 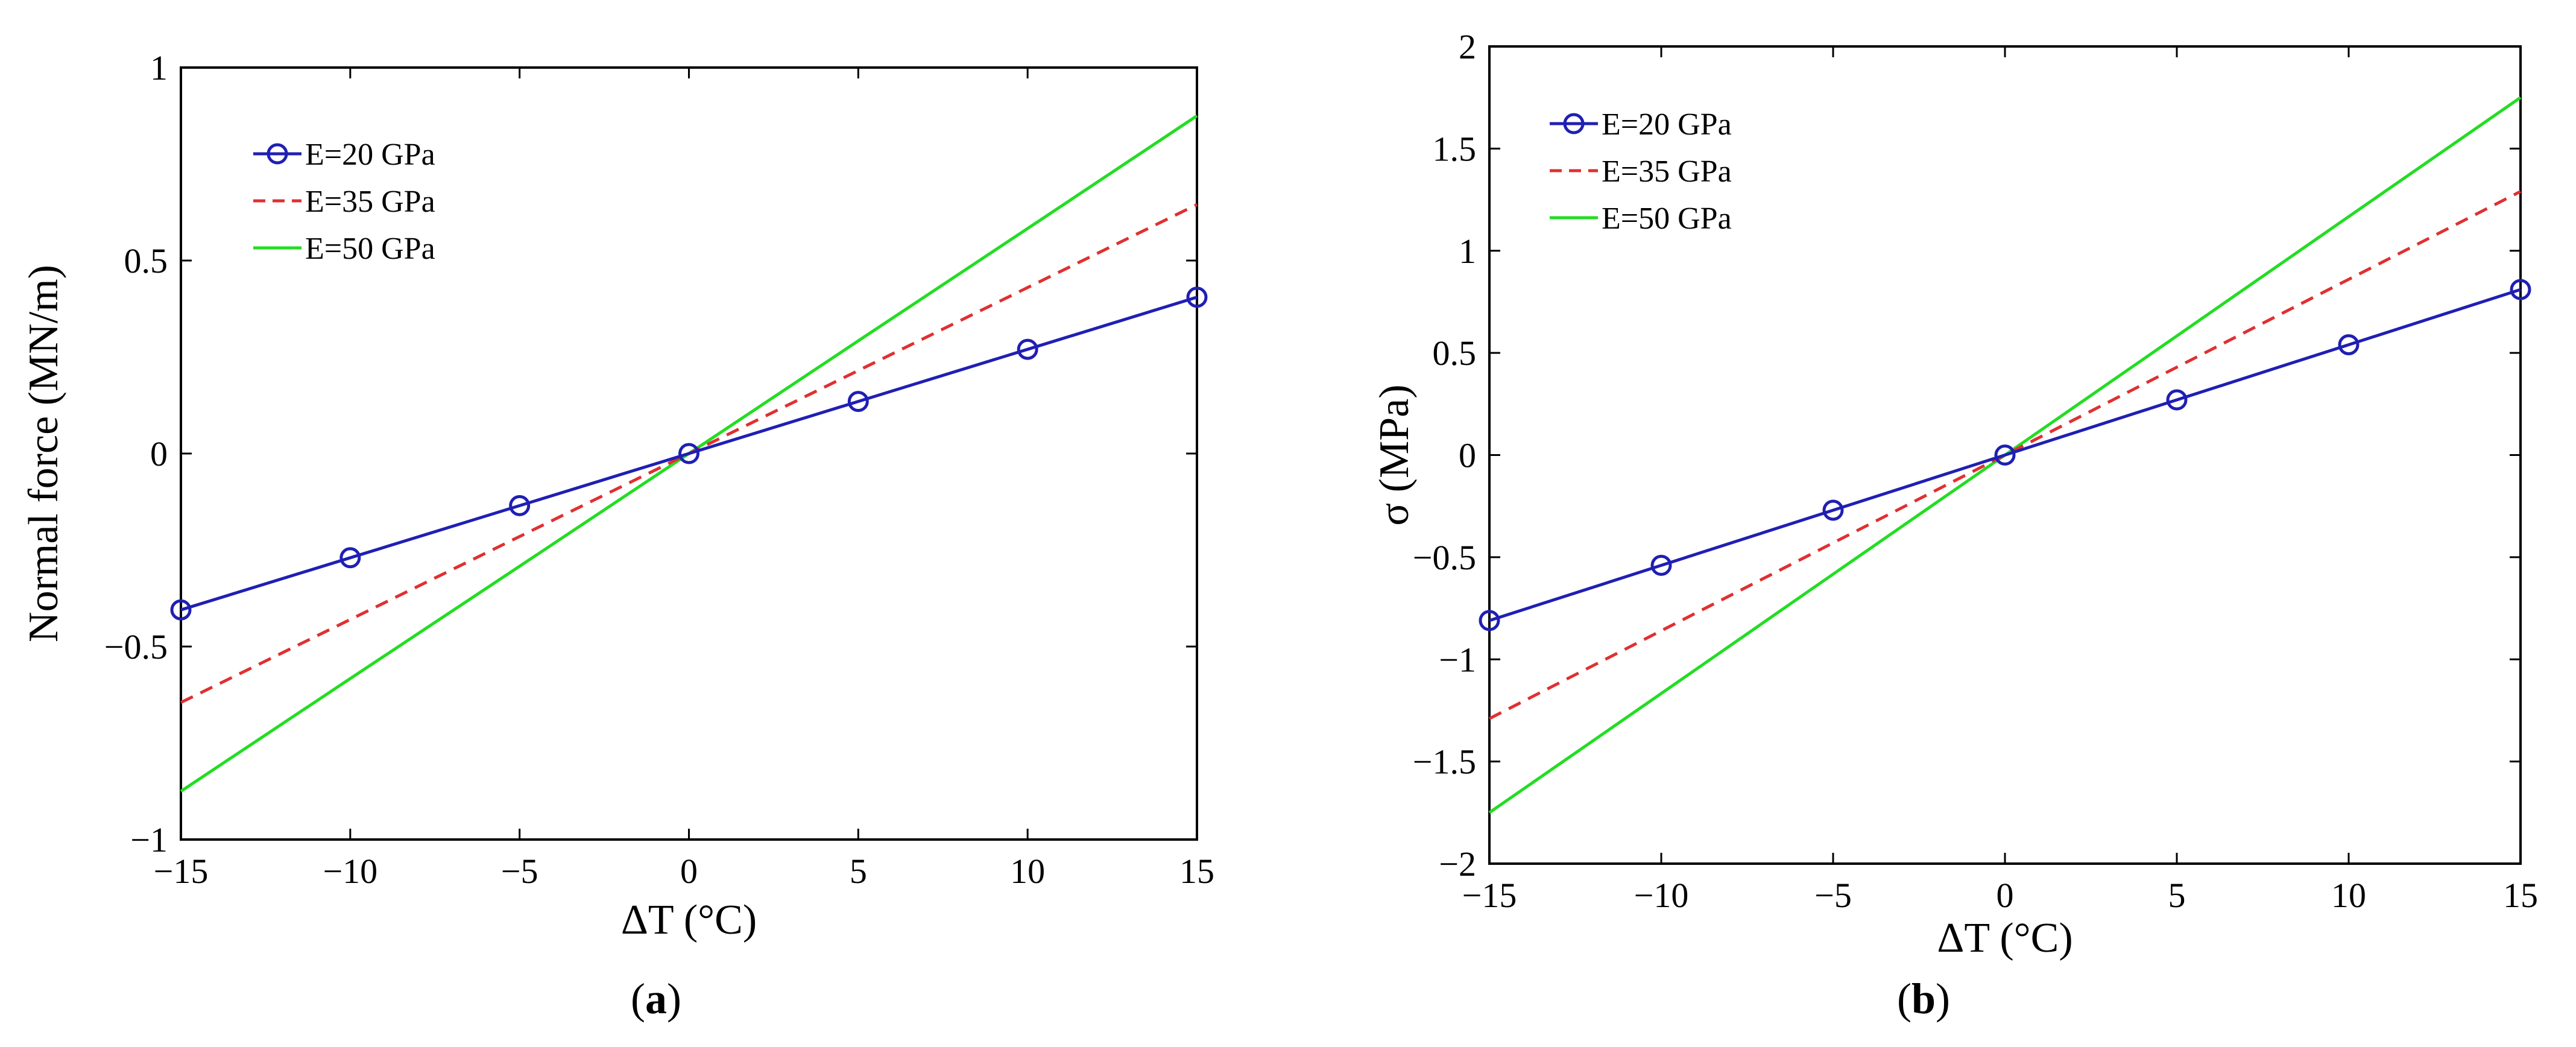 What do you see at coordinates (44, 453) in the screenshot?
I see `y-axis-title: Normal force (MN/m)` at bounding box center [44, 453].